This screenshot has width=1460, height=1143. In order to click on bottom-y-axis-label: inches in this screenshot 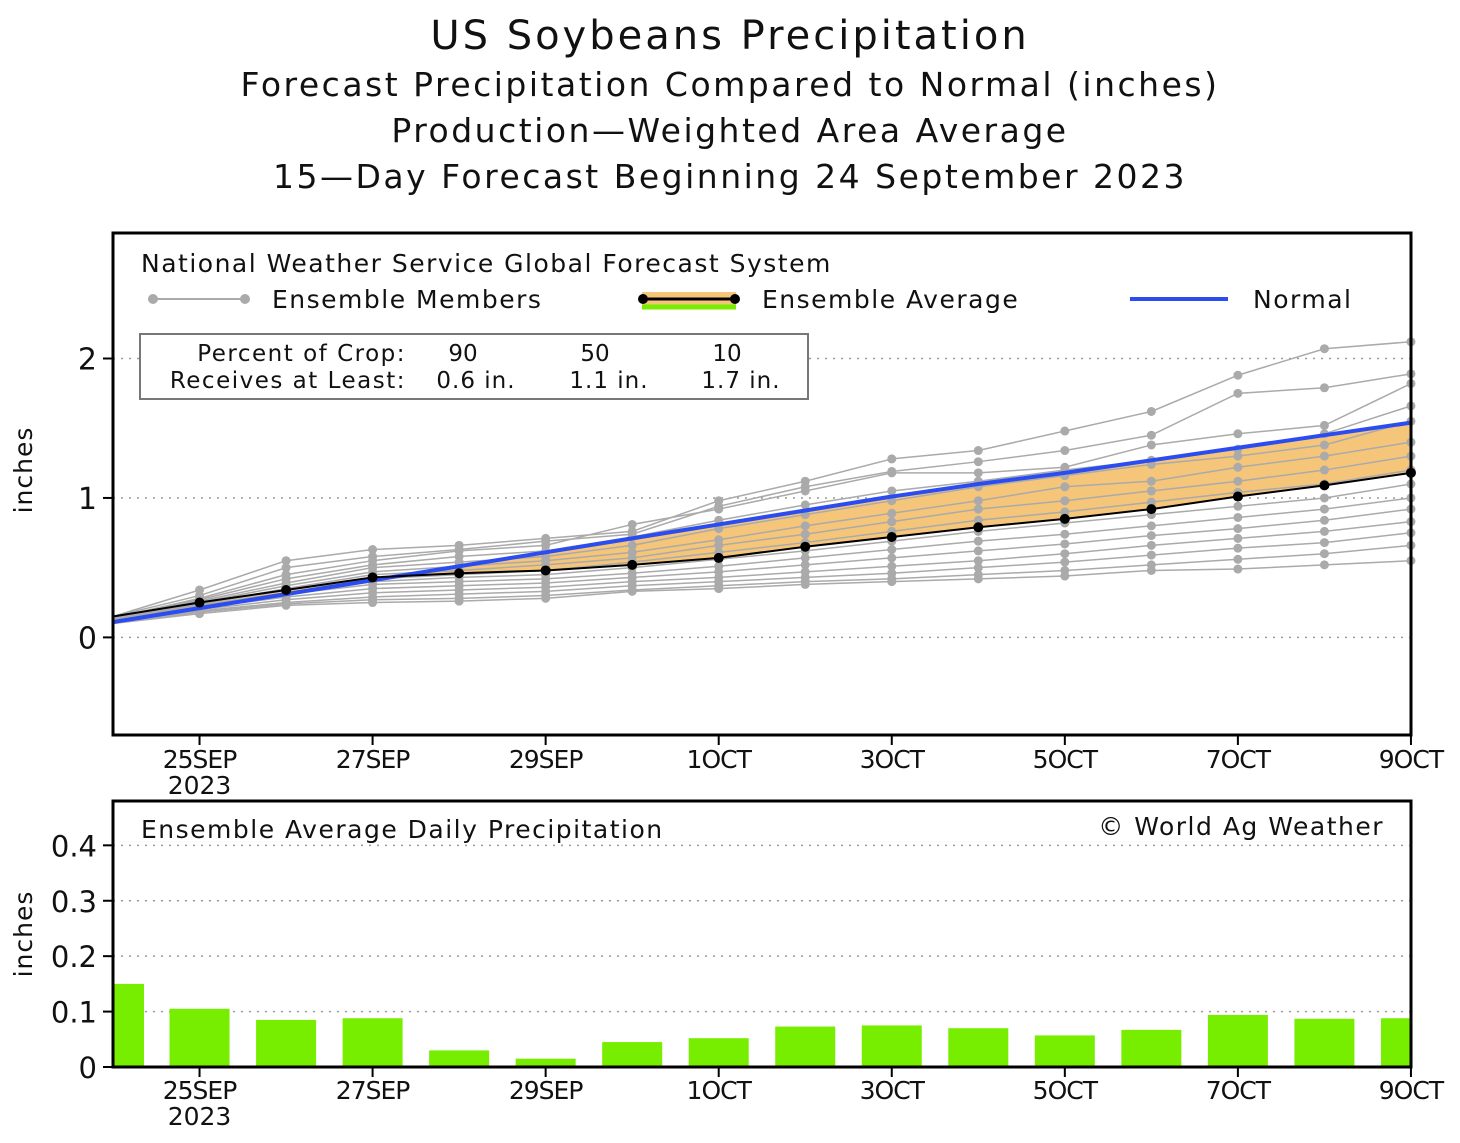, I will do `click(23, 934)`.